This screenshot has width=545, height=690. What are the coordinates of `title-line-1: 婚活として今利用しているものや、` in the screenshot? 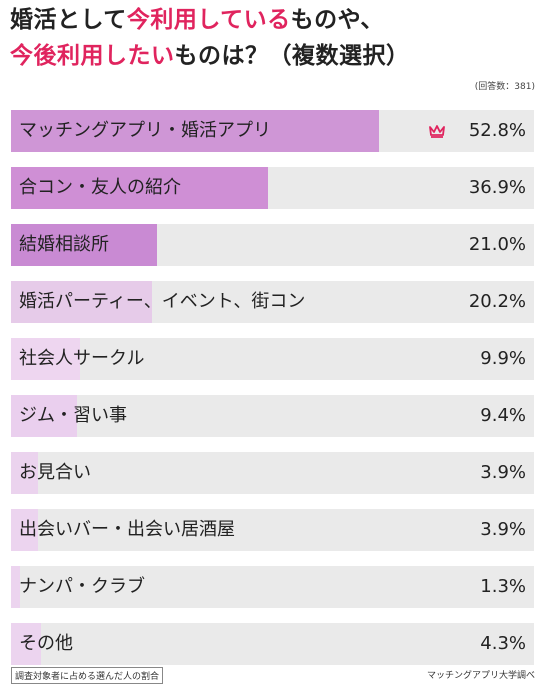 It's located at (275, 20).